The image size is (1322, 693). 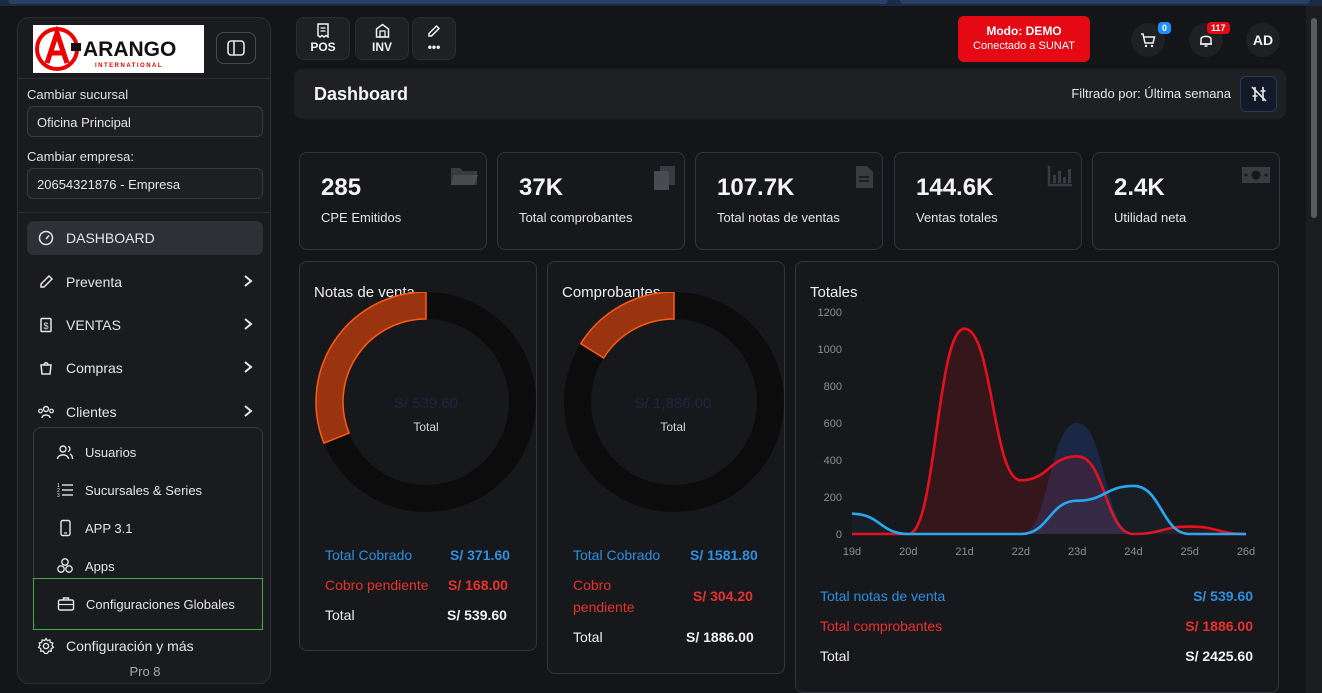 What do you see at coordinates (1256, 175) in the screenshot?
I see `money-icon` at bounding box center [1256, 175].